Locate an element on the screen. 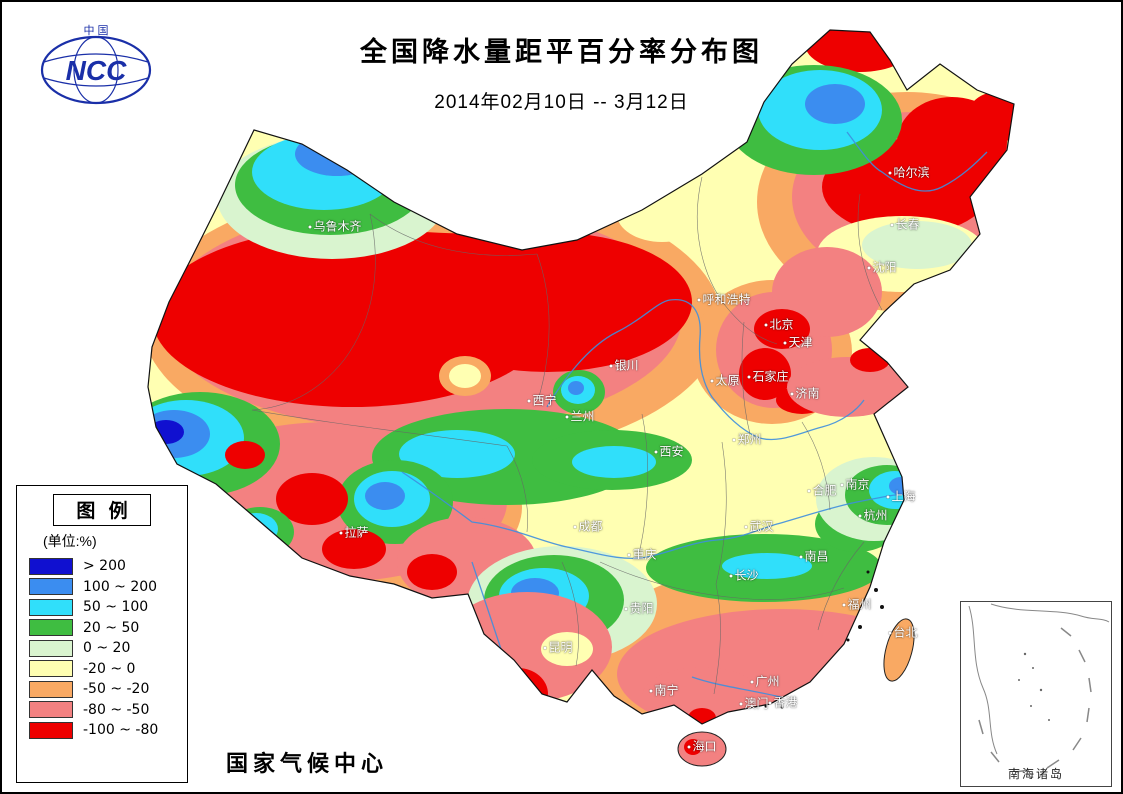 Image resolution: width=1123 pixels, height=794 pixels. legend-item: -50 ~ -20 is located at coordinates (108, 689).